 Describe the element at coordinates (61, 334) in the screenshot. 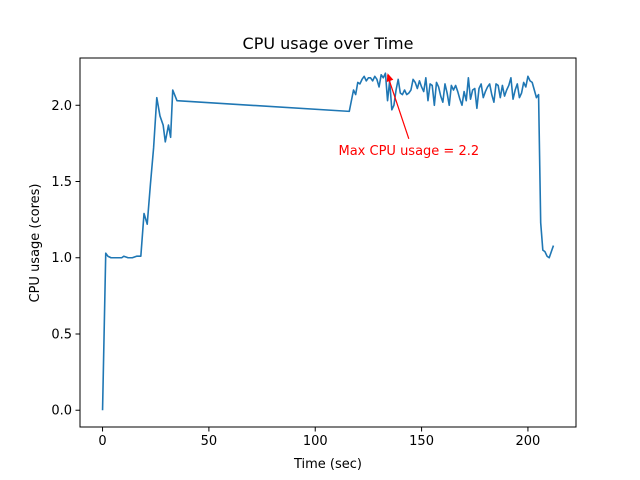

I see `y-tick-label: 0.5` at that location.